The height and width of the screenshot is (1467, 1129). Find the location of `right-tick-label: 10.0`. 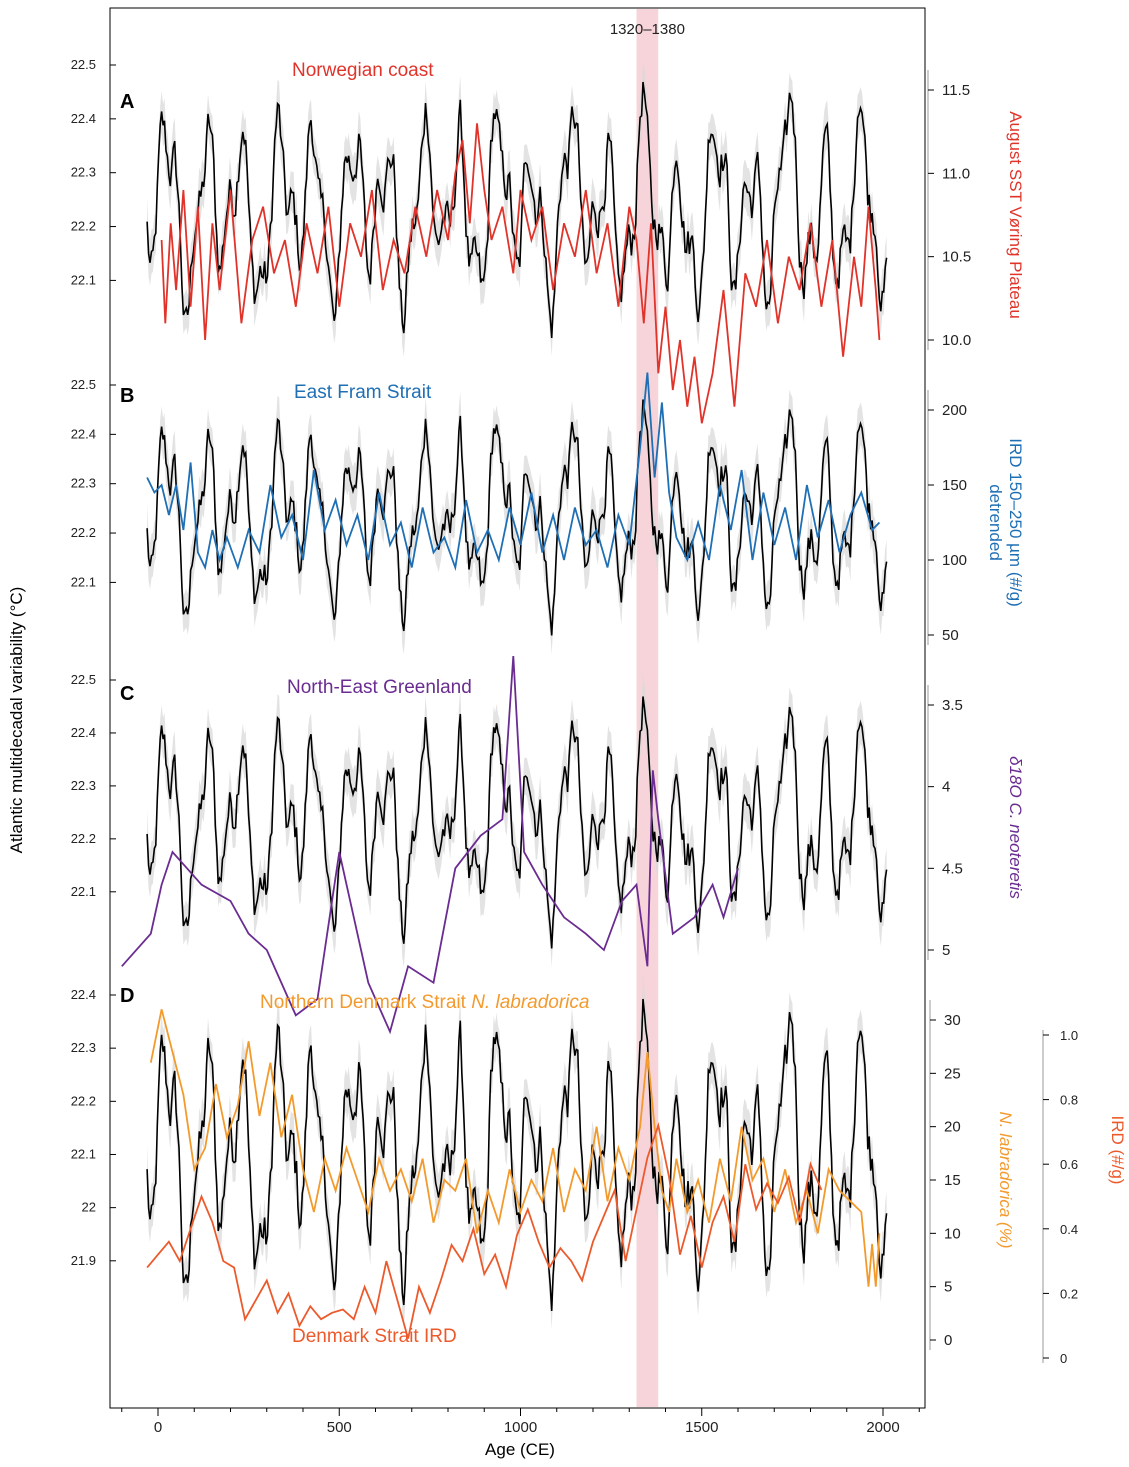

right-tick-label: 10.0 is located at coordinates (956, 340).